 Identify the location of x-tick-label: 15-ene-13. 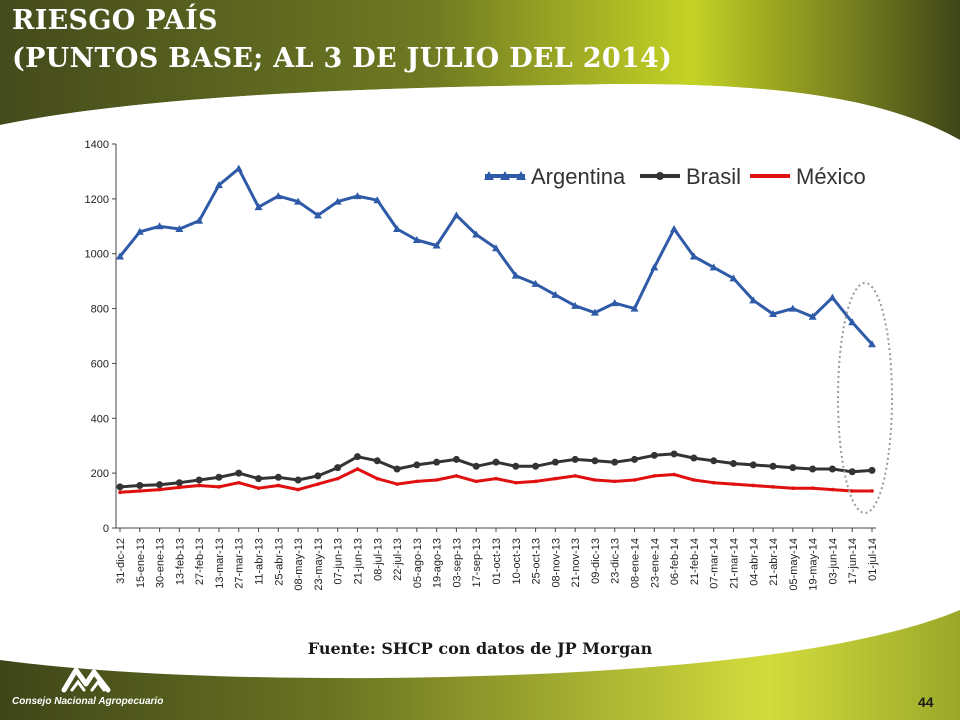
(141, 563).